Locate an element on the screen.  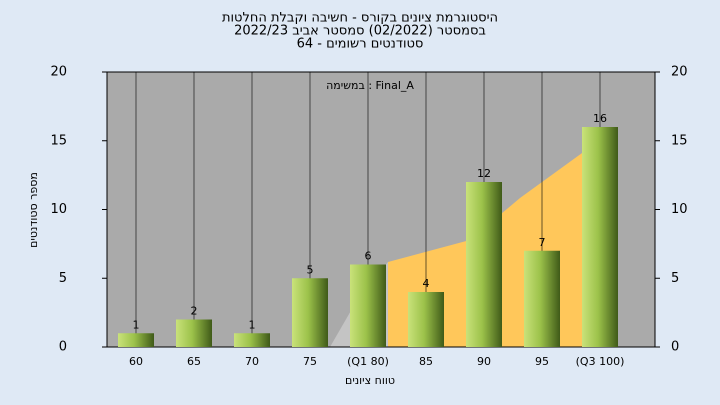
x-tick-label: 90 is located at coordinates (484, 361).